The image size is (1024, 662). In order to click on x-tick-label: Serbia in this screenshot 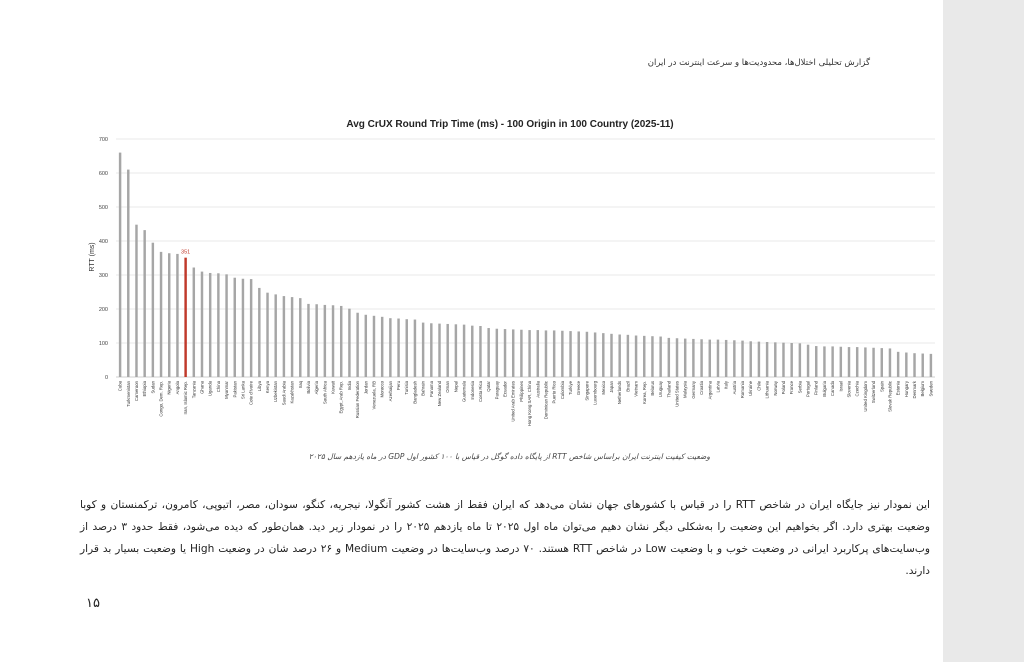, I will do `click(799, 386)`.